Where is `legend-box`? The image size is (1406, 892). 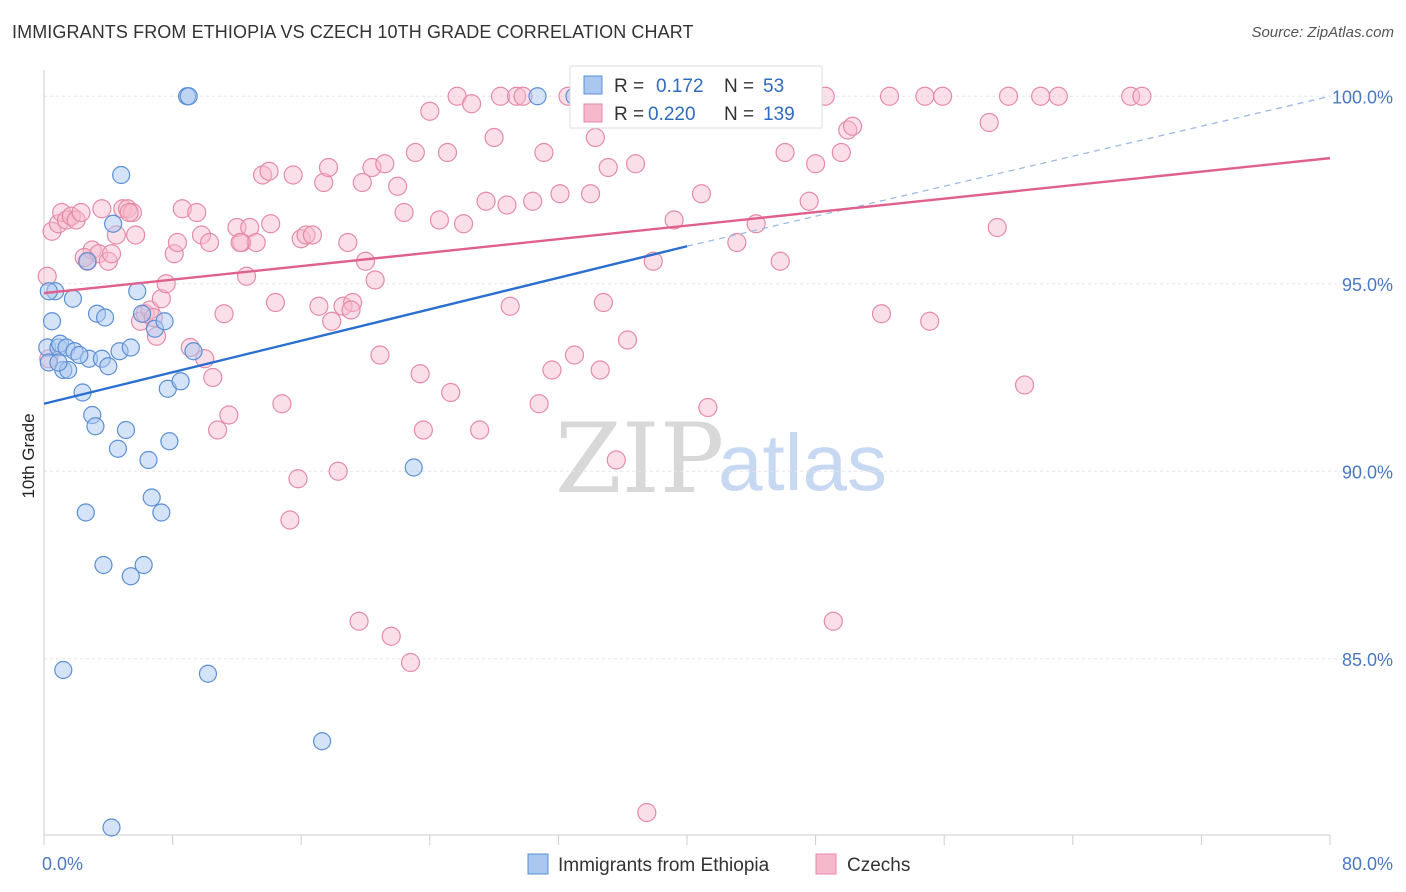 legend-box is located at coordinates (696, 97).